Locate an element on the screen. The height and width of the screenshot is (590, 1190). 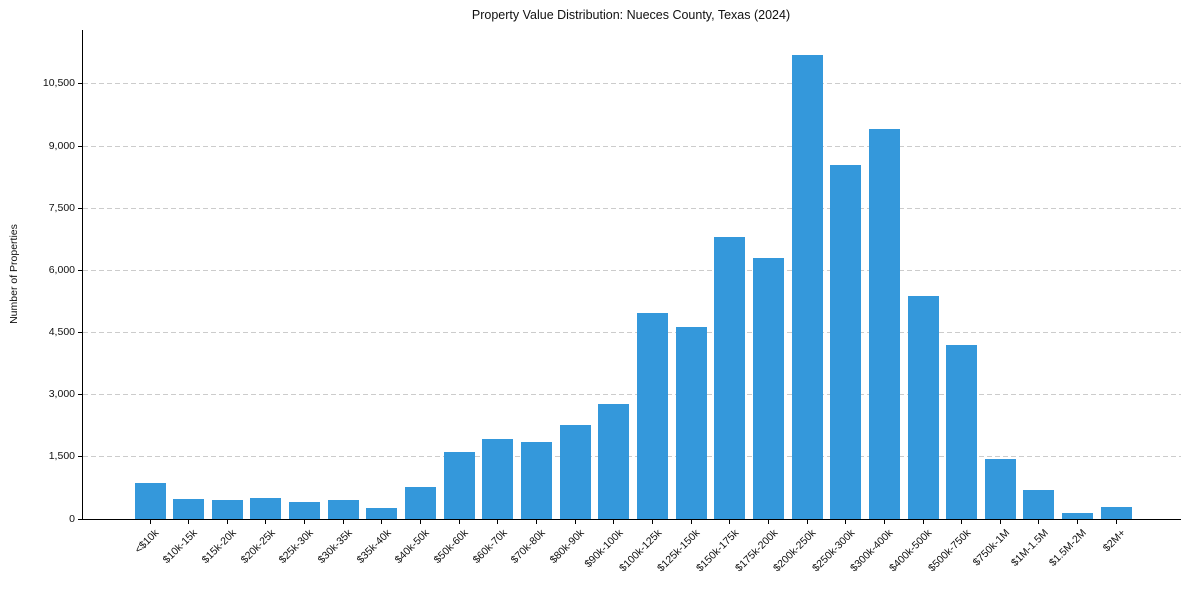
x-tick-label: $40k-50k is located at coordinates (413, 547).